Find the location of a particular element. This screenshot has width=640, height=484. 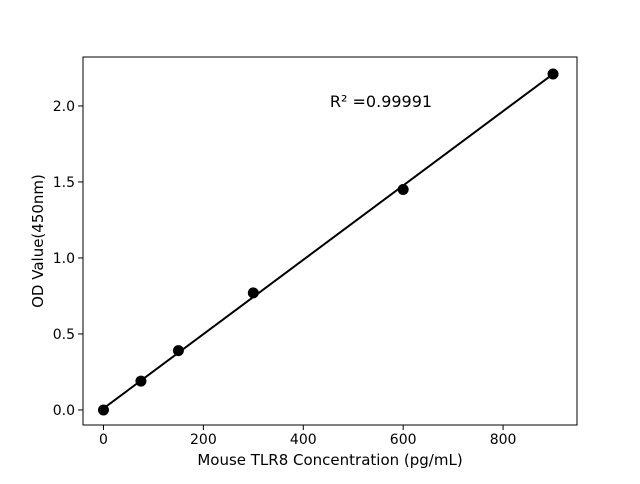

y-axis-label: OD Value(450nm) is located at coordinates (38, 241).